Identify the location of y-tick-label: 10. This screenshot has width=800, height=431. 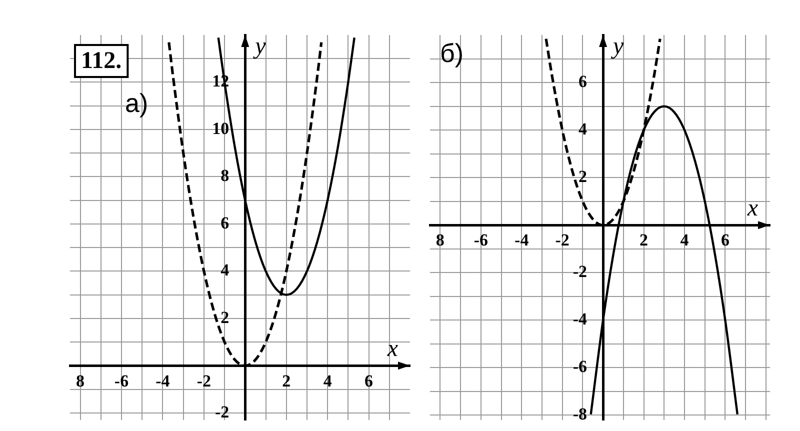
(221, 128).